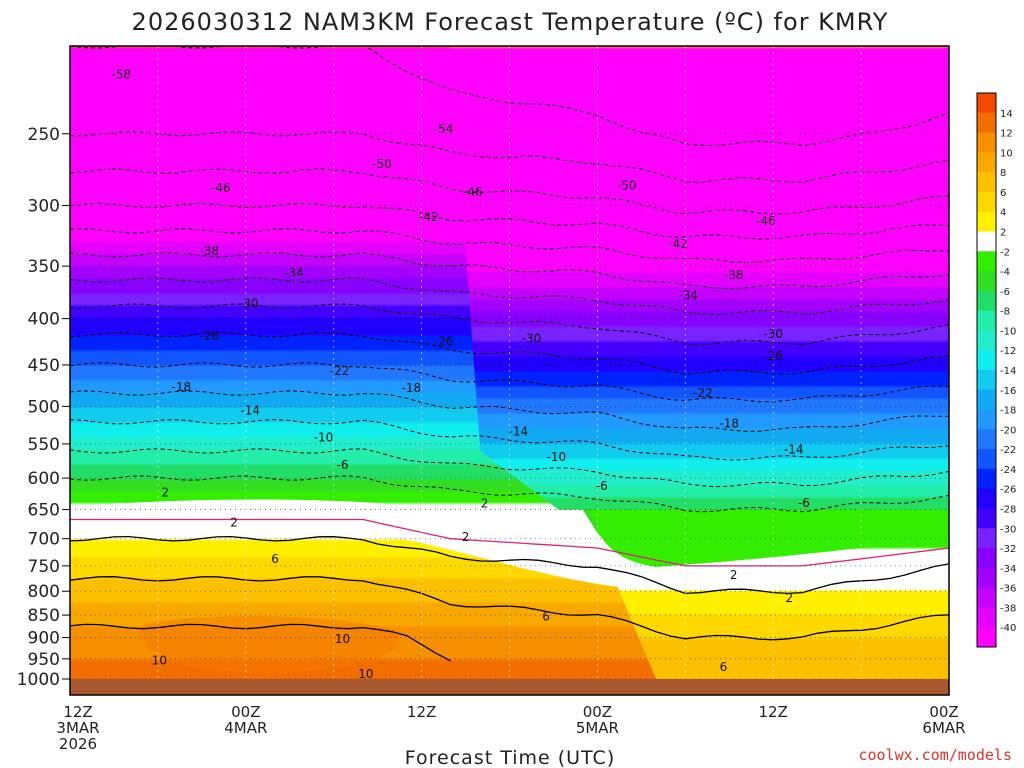  What do you see at coordinates (1003, 193) in the screenshot?
I see `colorbar-tick-label: 6` at bounding box center [1003, 193].